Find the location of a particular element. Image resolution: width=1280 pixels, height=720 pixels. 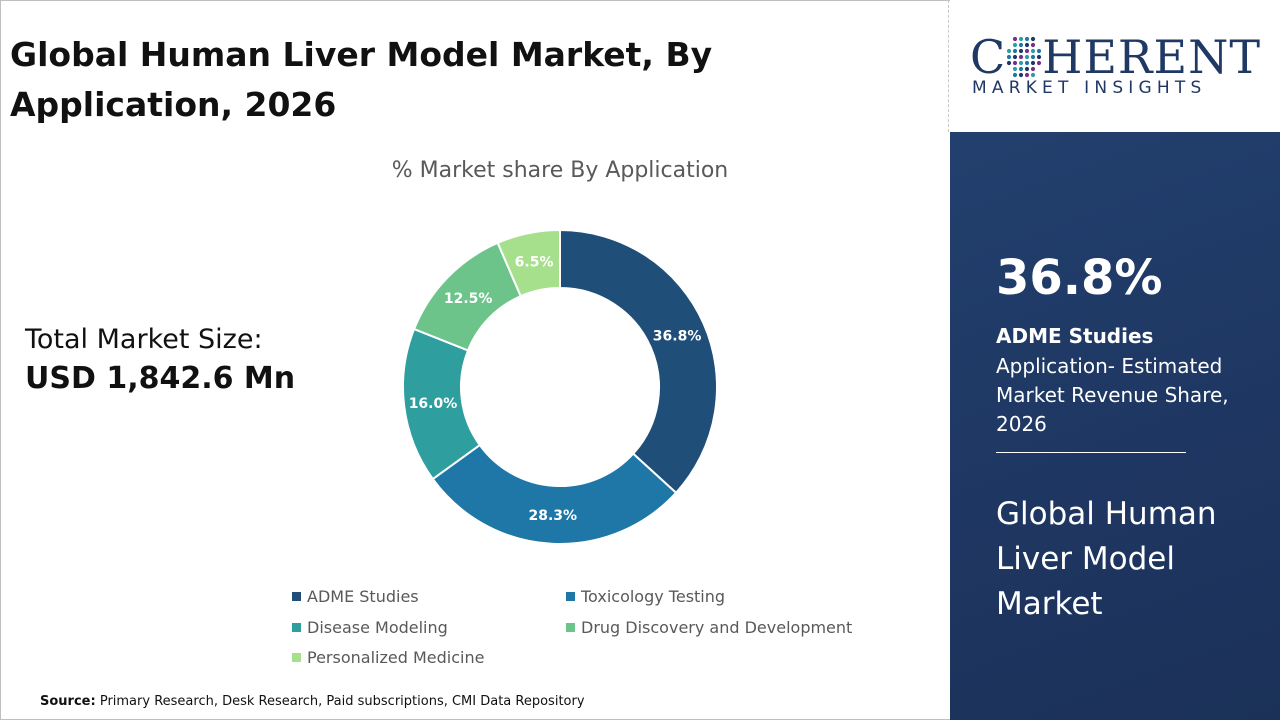

legend-item-2: Toxicology Testing is located at coordinates (645, 596).